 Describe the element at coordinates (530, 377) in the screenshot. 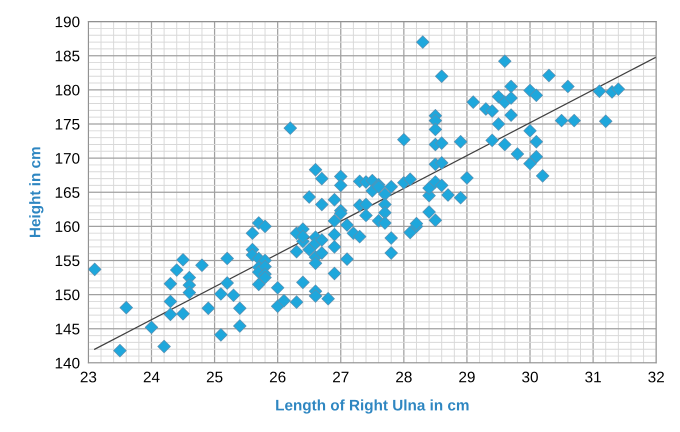

I see `x-tick-label: 30` at that location.